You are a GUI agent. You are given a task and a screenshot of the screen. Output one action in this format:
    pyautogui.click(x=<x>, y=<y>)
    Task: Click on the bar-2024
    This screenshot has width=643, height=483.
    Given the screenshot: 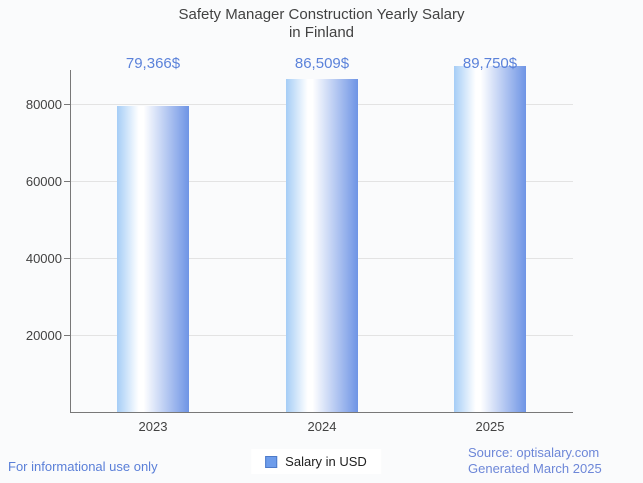 What is the action you would take?
    pyautogui.click(x=322, y=245)
    